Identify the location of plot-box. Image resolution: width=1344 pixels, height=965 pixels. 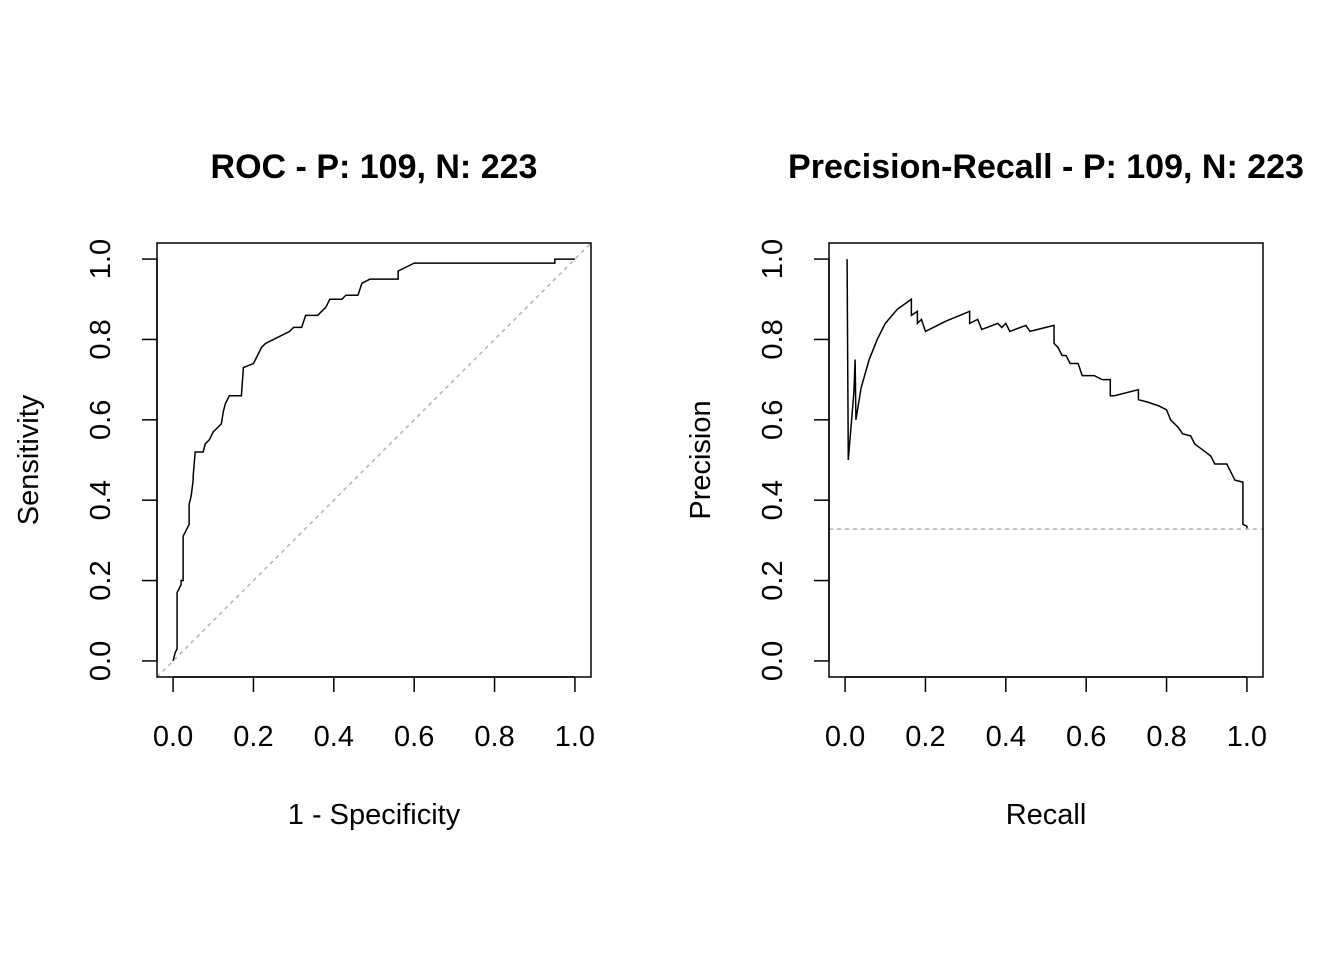
(1046, 460).